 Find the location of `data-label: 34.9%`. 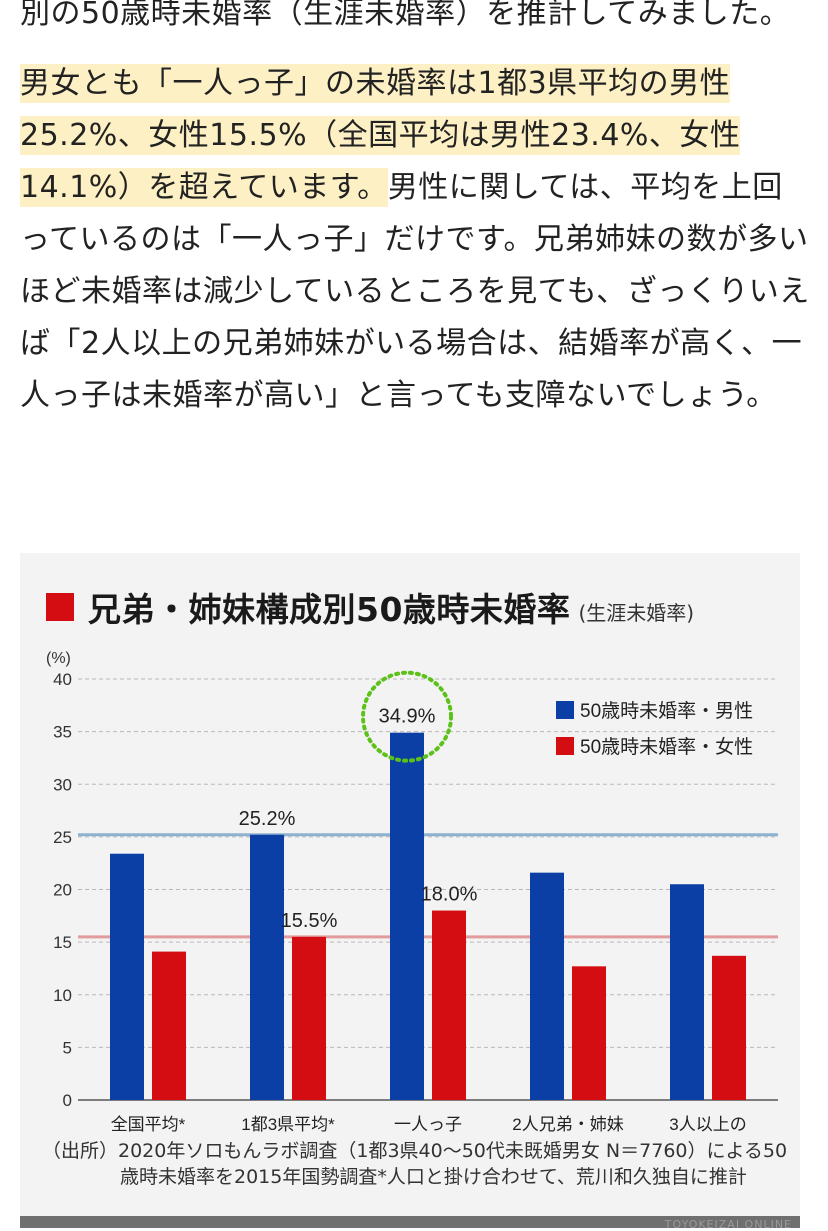

data-label: 34.9% is located at coordinates (407, 717).